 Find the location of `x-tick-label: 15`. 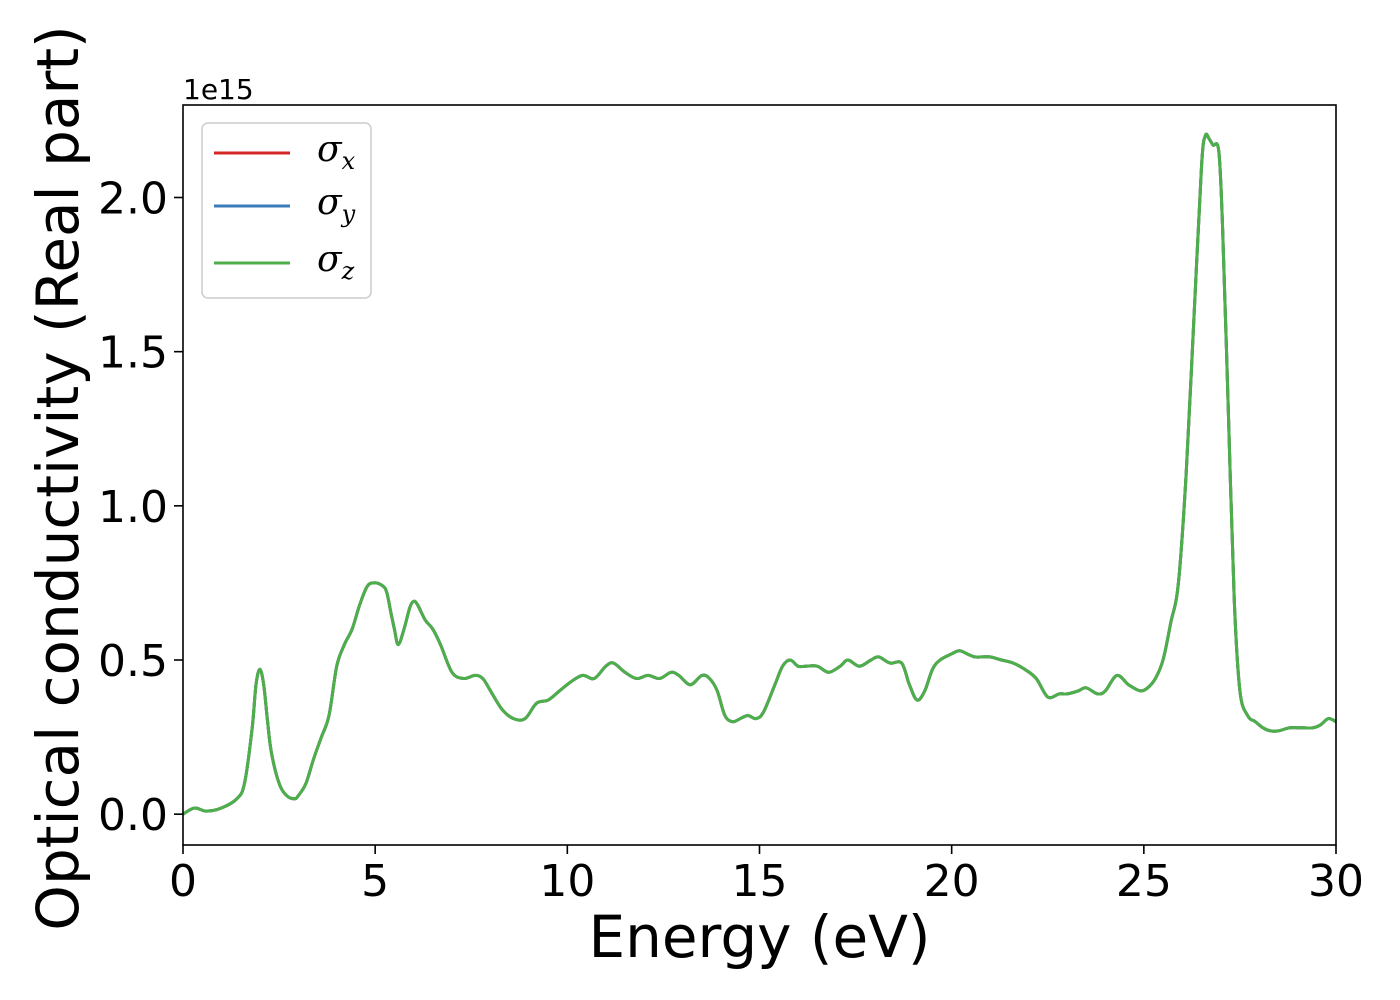

x-tick-label: 15 is located at coordinates (760, 881).